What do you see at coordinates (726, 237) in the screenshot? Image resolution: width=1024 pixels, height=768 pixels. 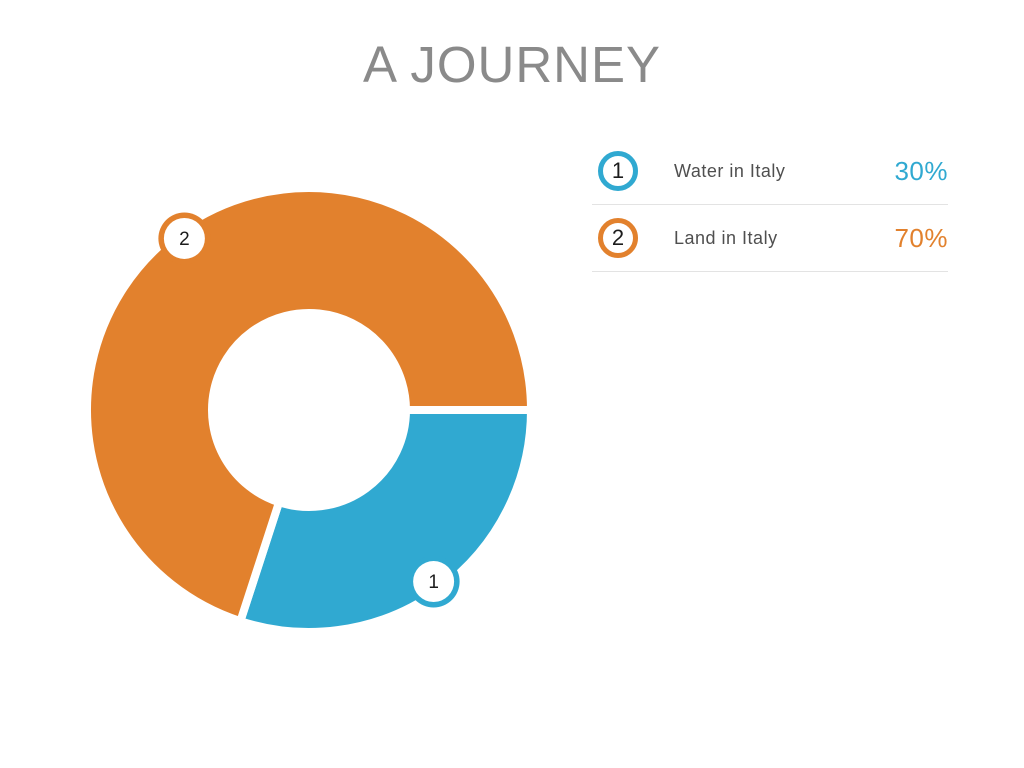 I see `legend-label: Land in Italy` at bounding box center [726, 237].